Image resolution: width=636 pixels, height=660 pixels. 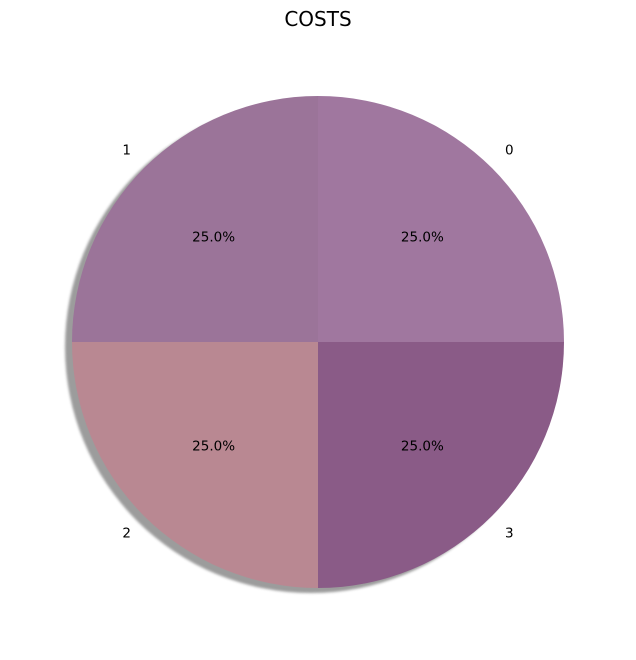 I want to click on percent-label-2: 25.0%, so click(x=213, y=446).